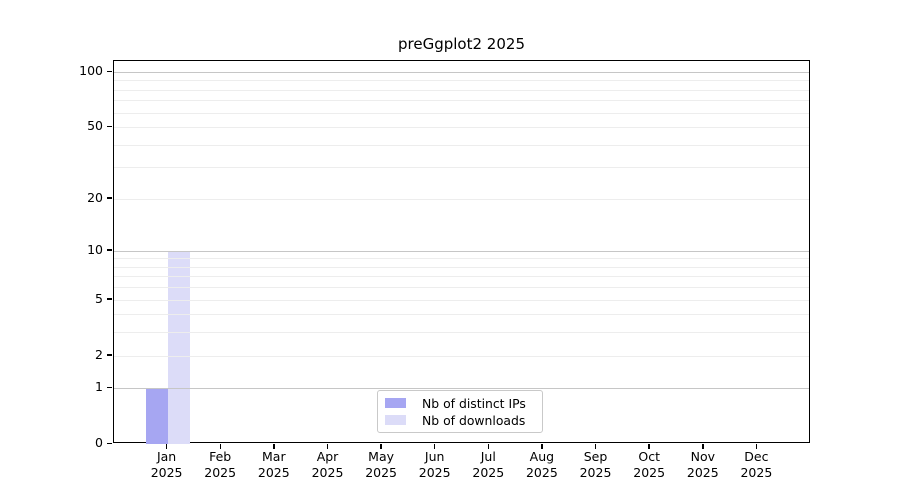 The width and height of the screenshot is (900, 500). Describe the element at coordinates (649, 446) in the screenshot. I see `x-axis-tick-oct-2025` at that location.